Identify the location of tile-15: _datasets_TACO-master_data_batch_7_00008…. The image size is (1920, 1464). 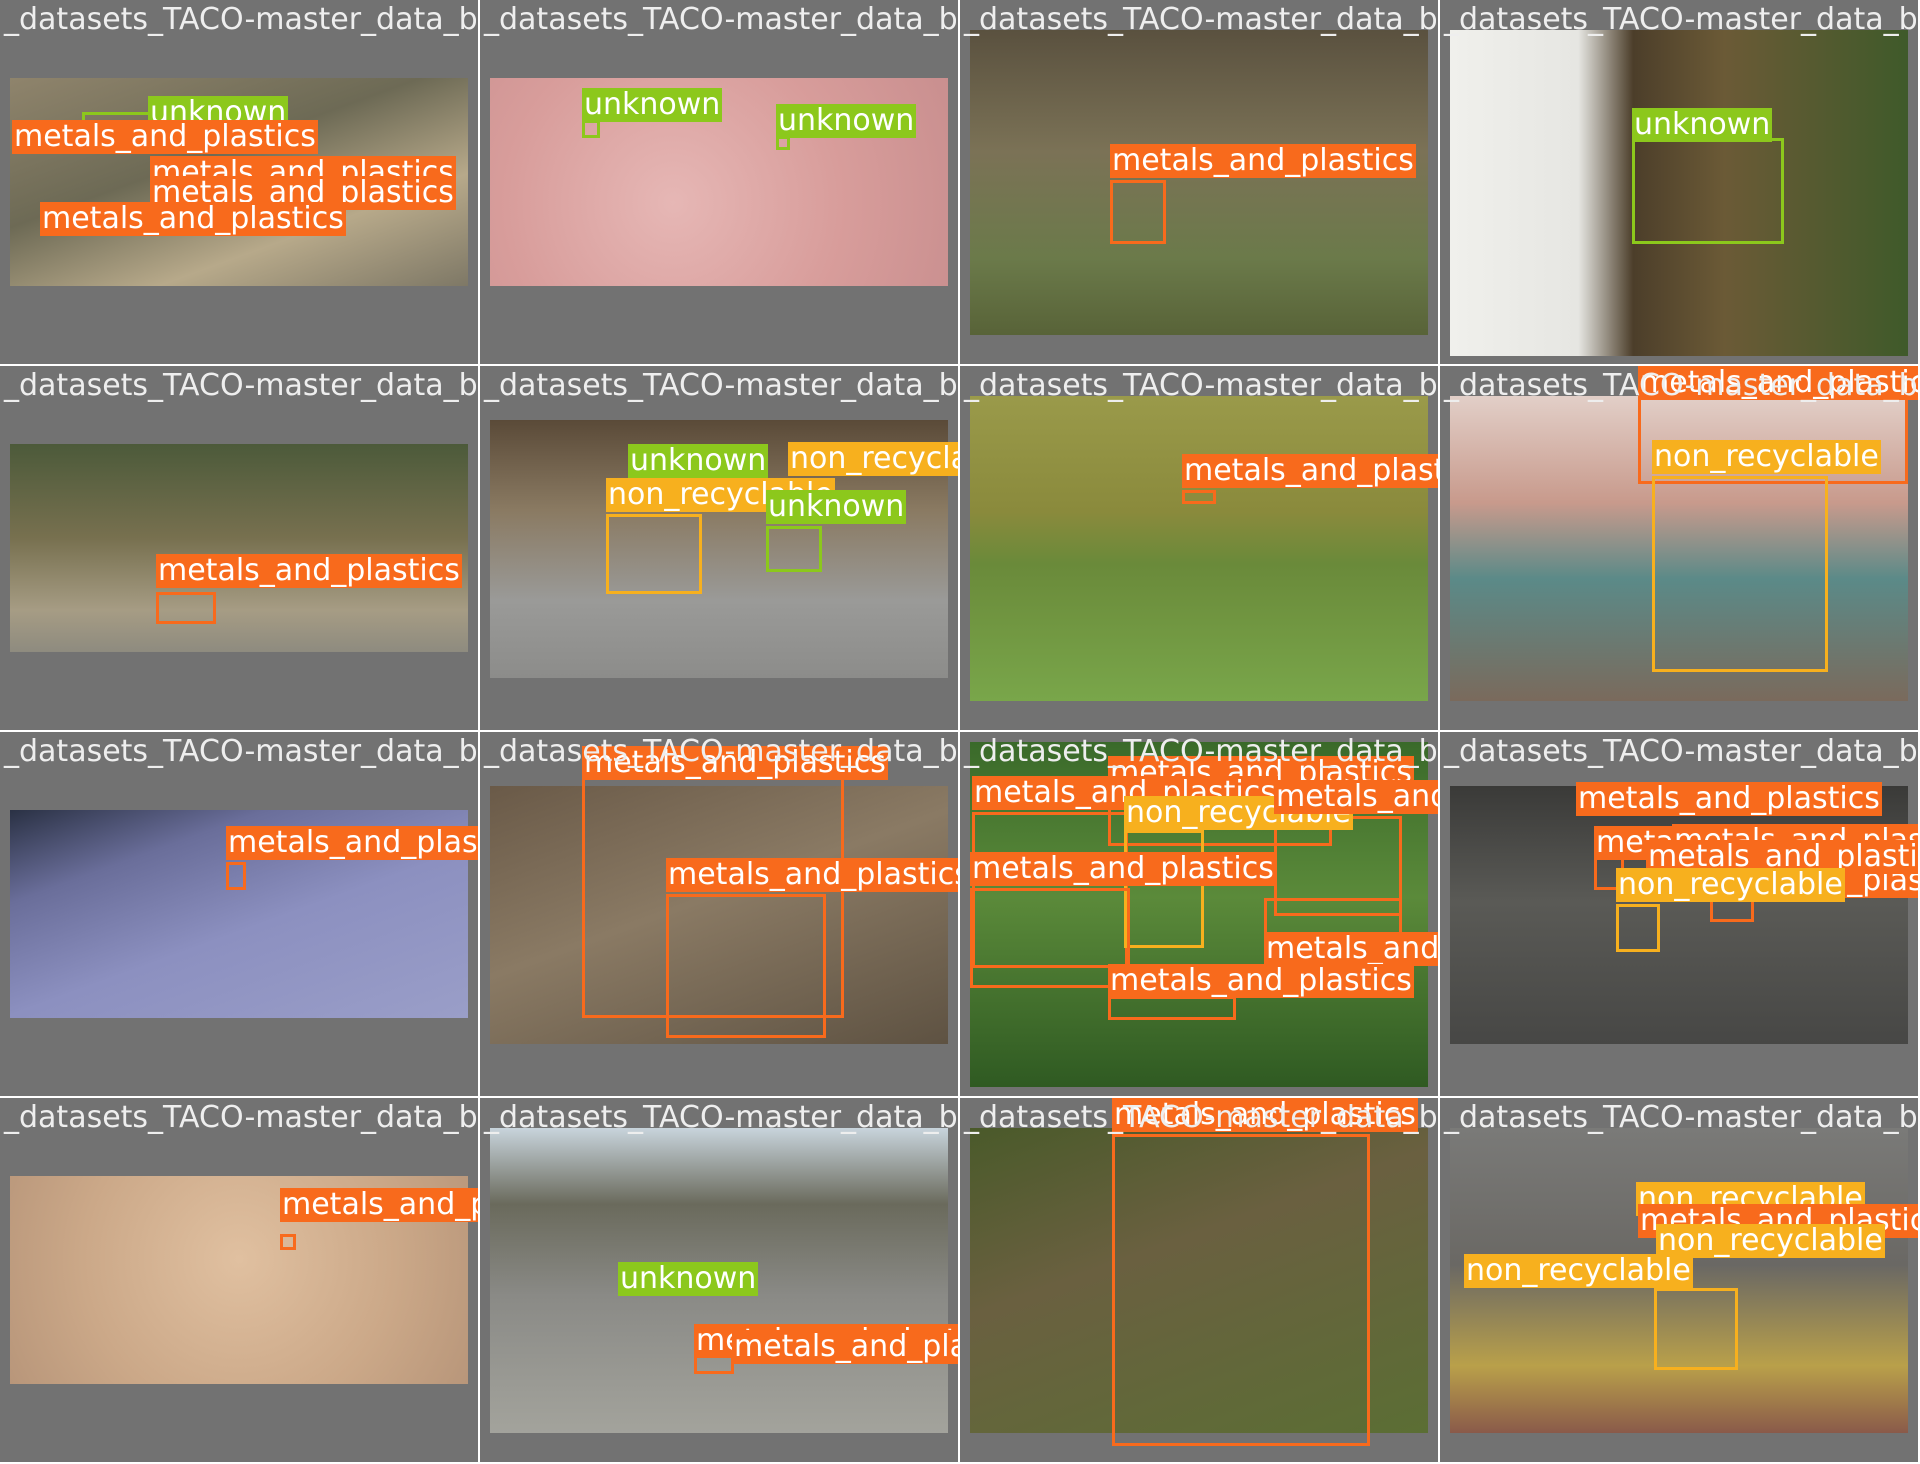
(1200, 1281).